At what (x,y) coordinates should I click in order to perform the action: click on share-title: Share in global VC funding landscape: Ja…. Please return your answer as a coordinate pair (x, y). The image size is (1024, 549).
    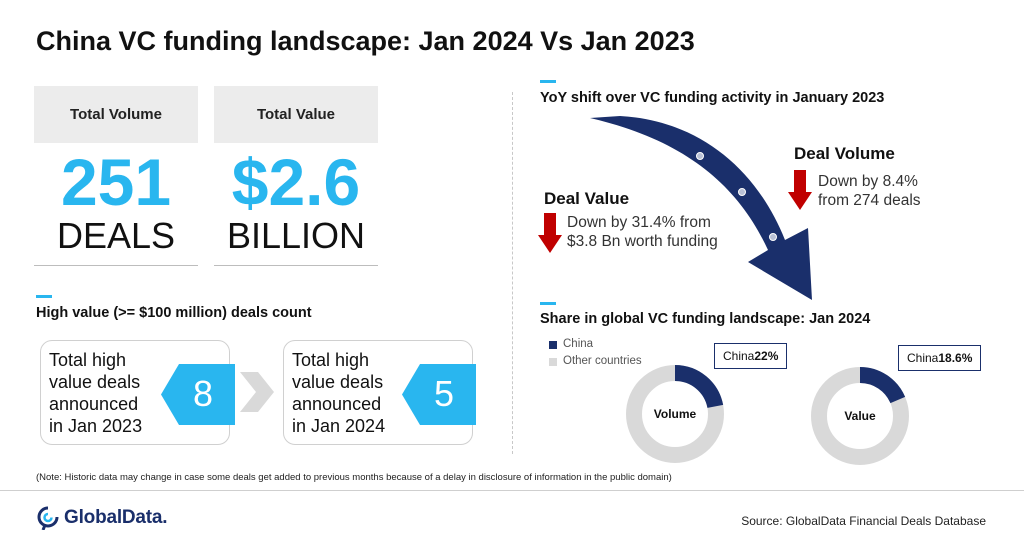
    Looking at the image, I should click on (705, 319).